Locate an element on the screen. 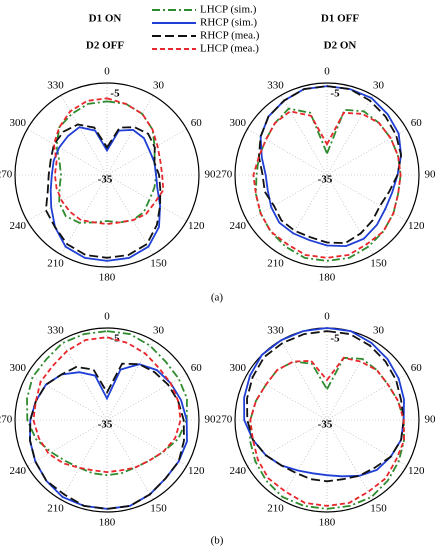  panel-label: (a) is located at coordinates (217, 298).